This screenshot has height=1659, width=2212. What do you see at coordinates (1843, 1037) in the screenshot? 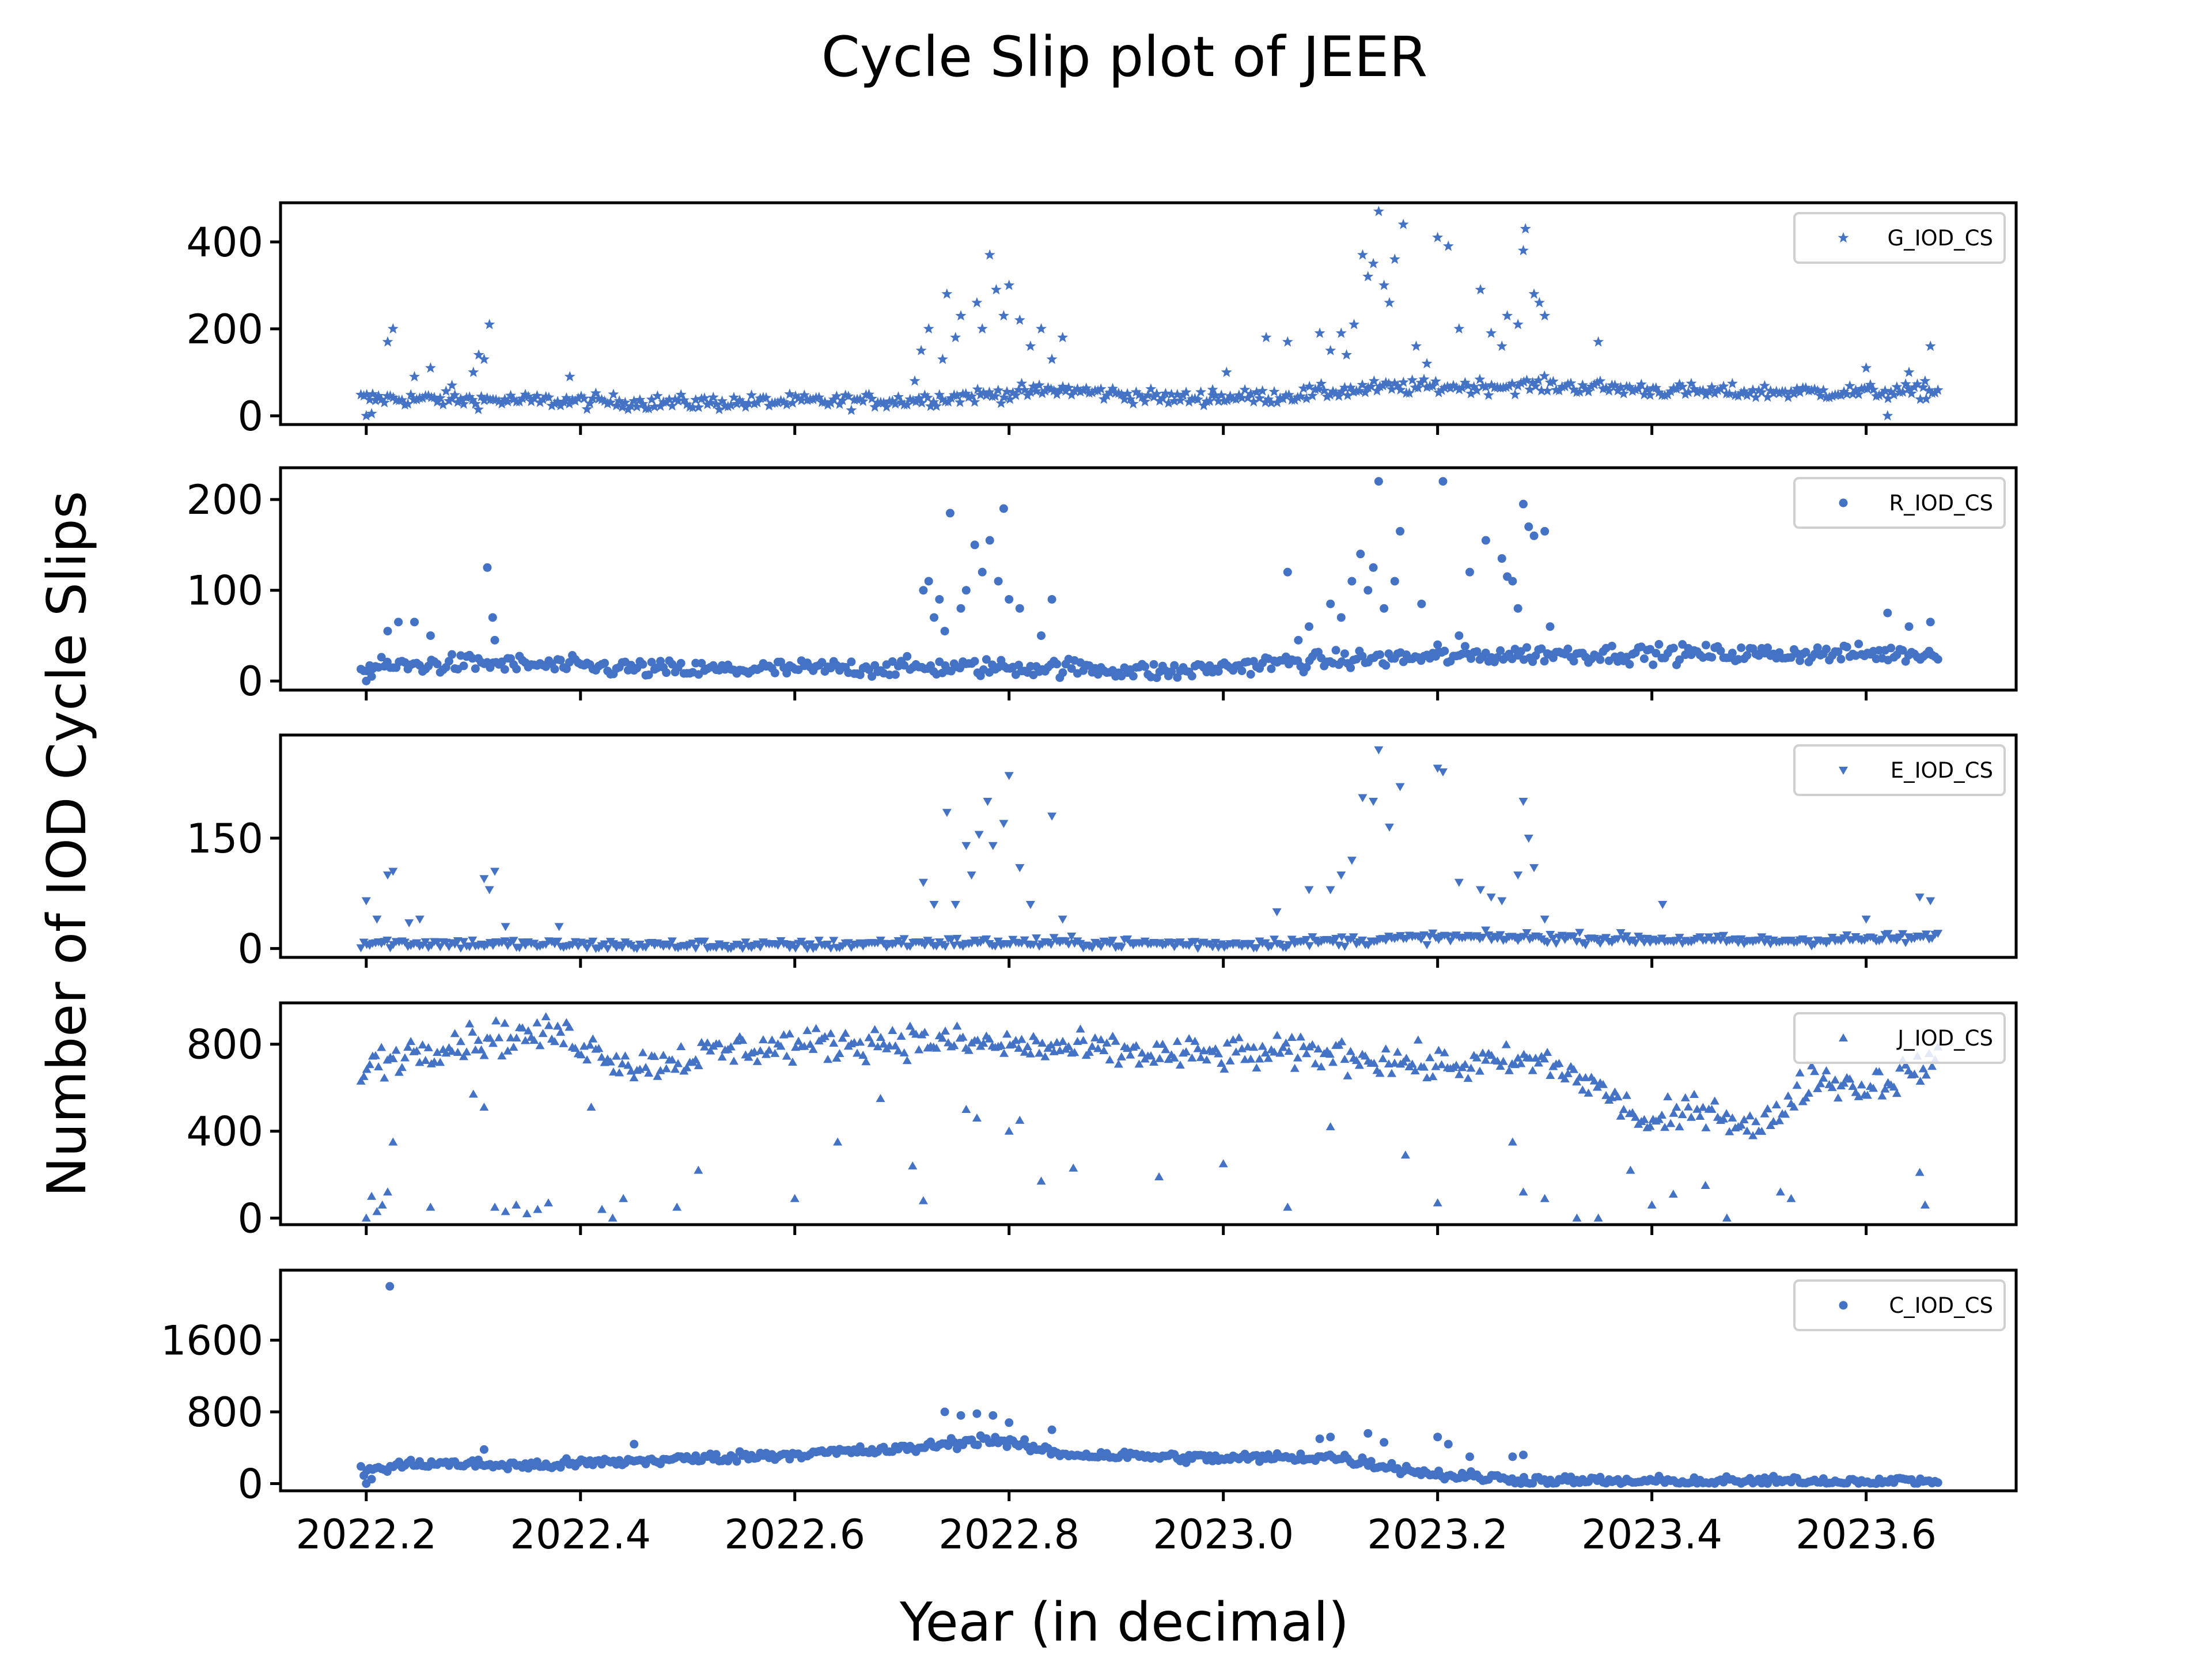
I see `legend-marker` at bounding box center [1843, 1037].